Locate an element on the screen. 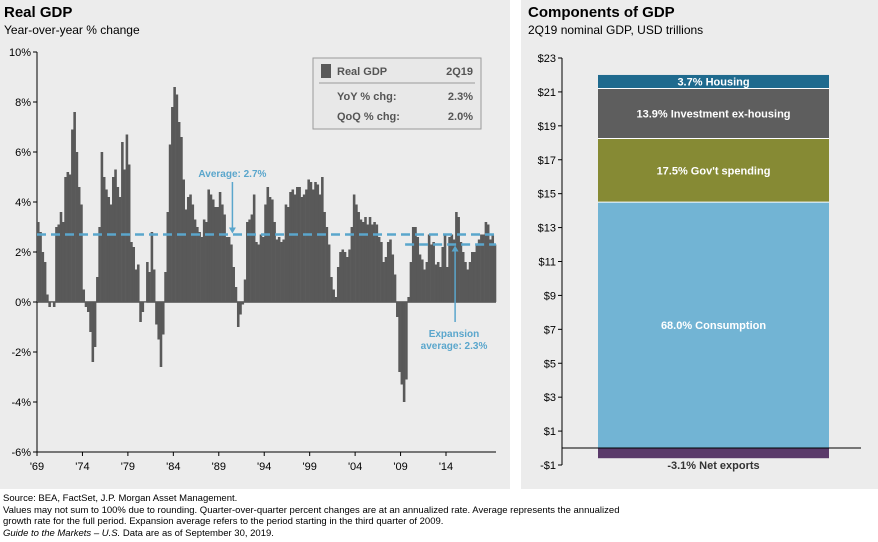 The width and height of the screenshot is (878, 542). footnote-date: Data are as of September 30, 2019. is located at coordinates (197, 533).